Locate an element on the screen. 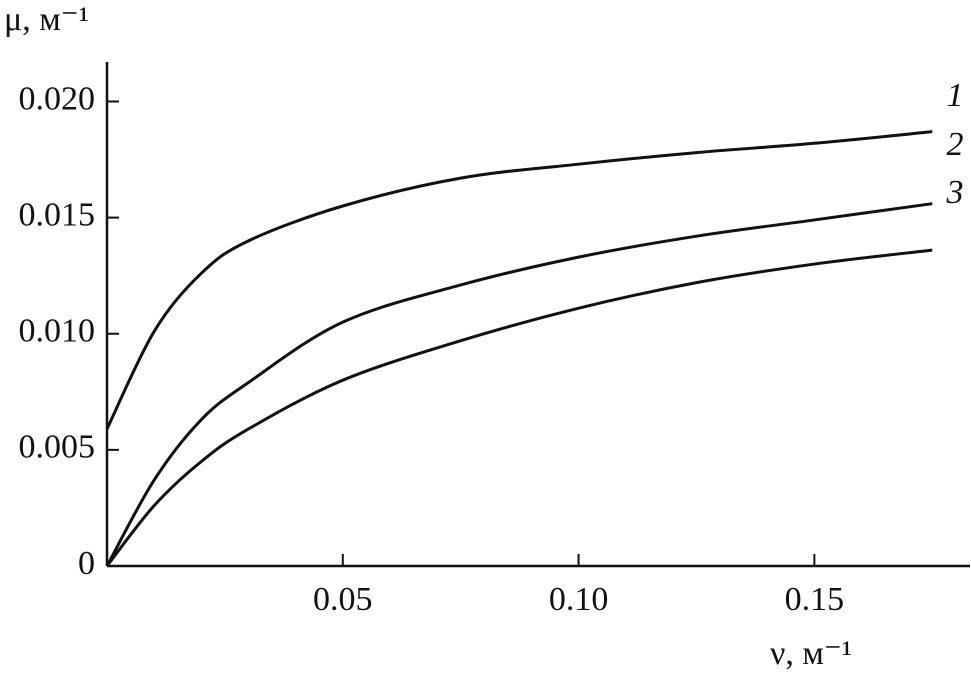 The width and height of the screenshot is (971, 677). y-tick-label: 0.010 is located at coordinates (57, 331).